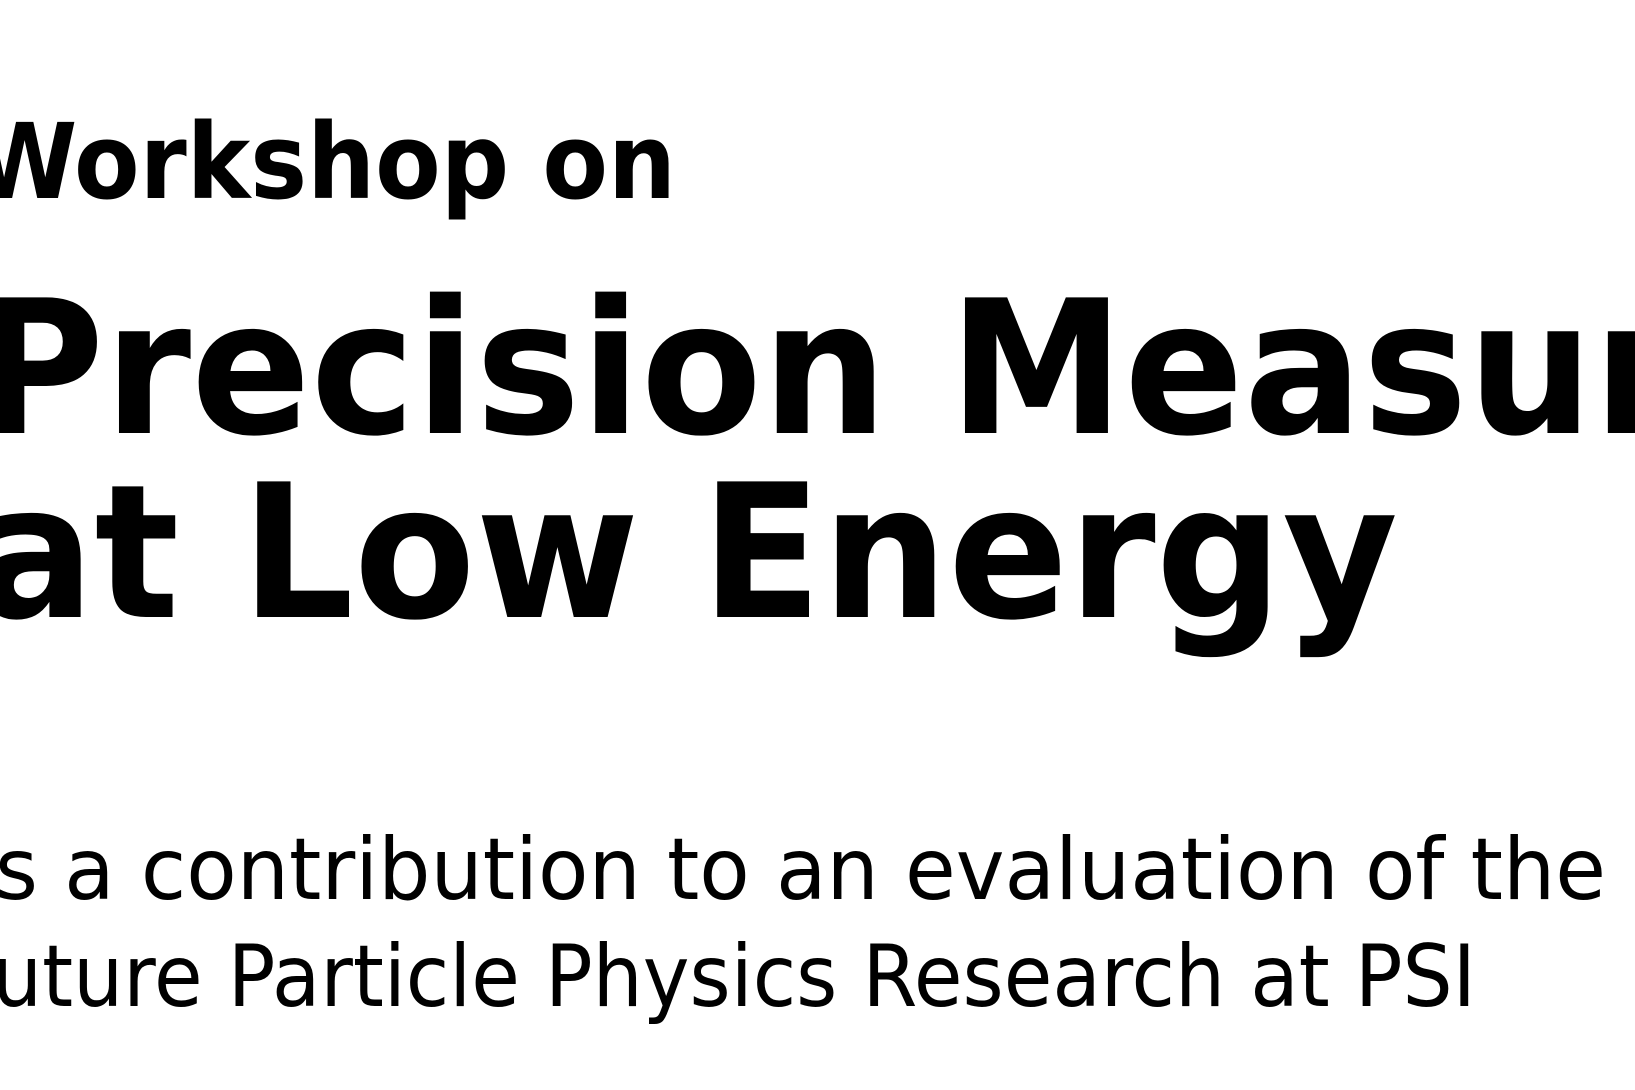 This screenshot has height=1090, width=1635. What do you see at coordinates (803, 870) in the screenshot?
I see `body-line: s a contribution to an evaluation of the` at bounding box center [803, 870].